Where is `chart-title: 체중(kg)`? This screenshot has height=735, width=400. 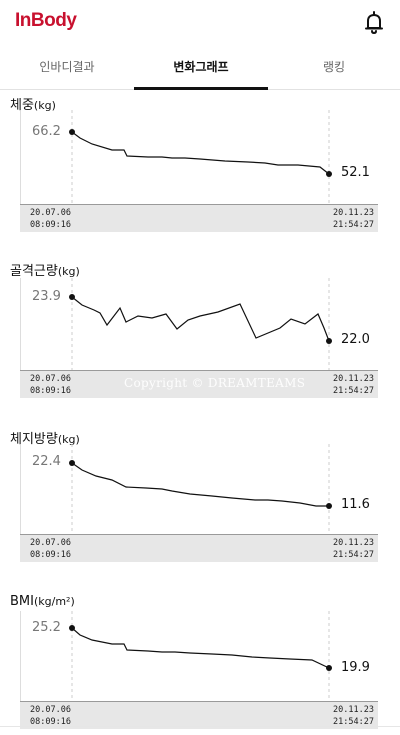 chart-title: 체중(kg) is located at coordinates (33, 105).